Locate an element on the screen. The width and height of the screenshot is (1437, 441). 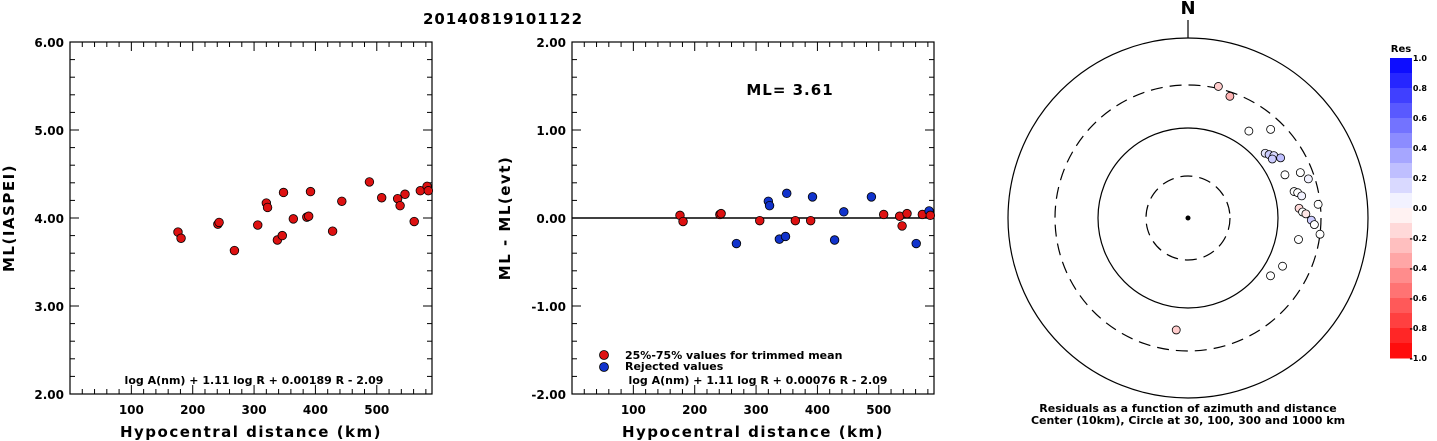
colorbar-tick-label: 0.2 is located at coordinates (1420, 178).